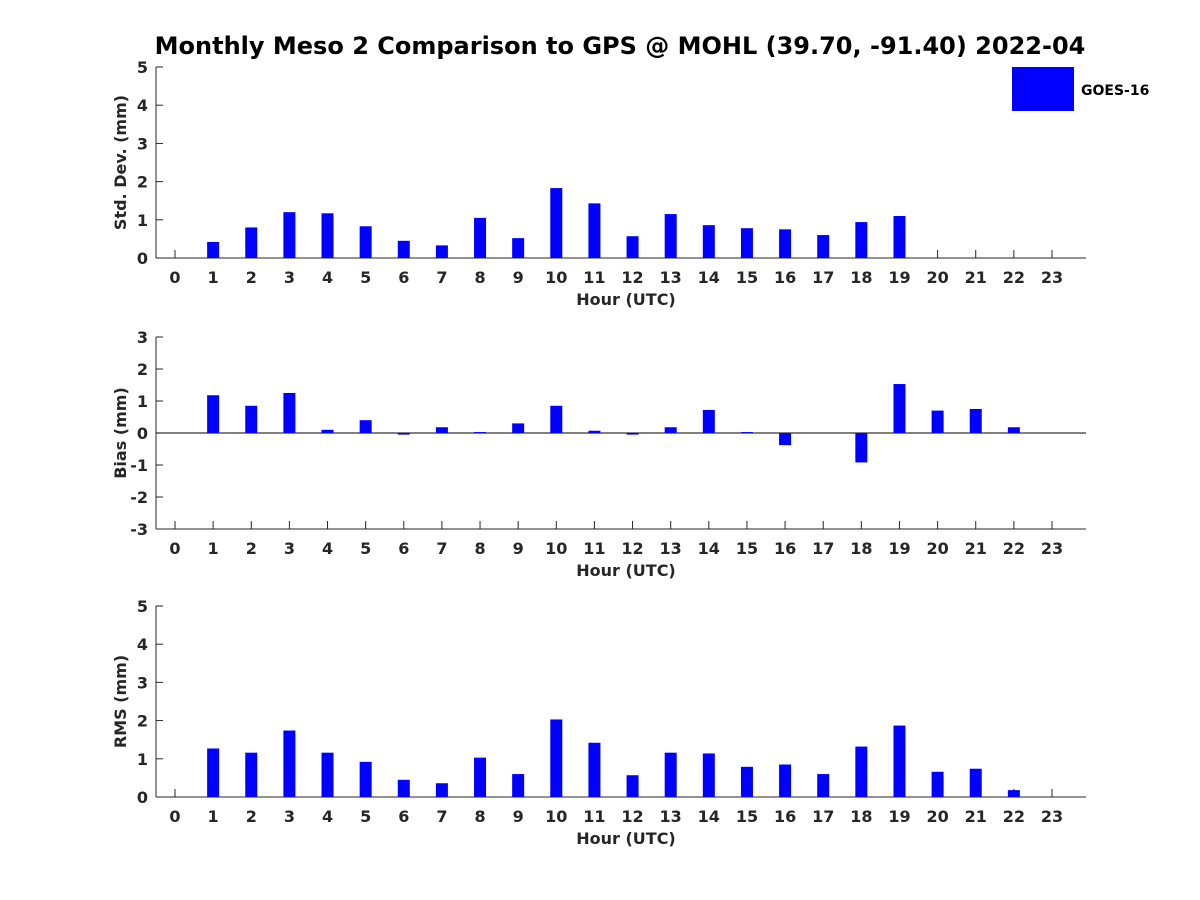 The width and height of the screenshot is (1200, 900). What do you see at coordinates (823, 548) in the screenshot?
I see `x-tick-label: 17` at bounding box center [823, 548].